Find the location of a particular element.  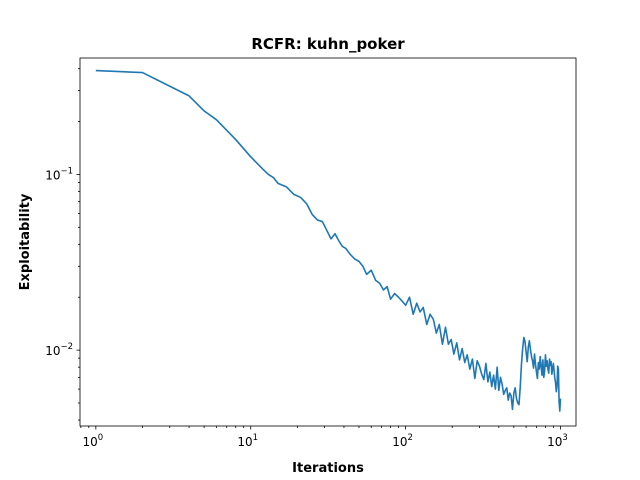

x-tick-label: 10⁰ is located at coordinates (93, 441).